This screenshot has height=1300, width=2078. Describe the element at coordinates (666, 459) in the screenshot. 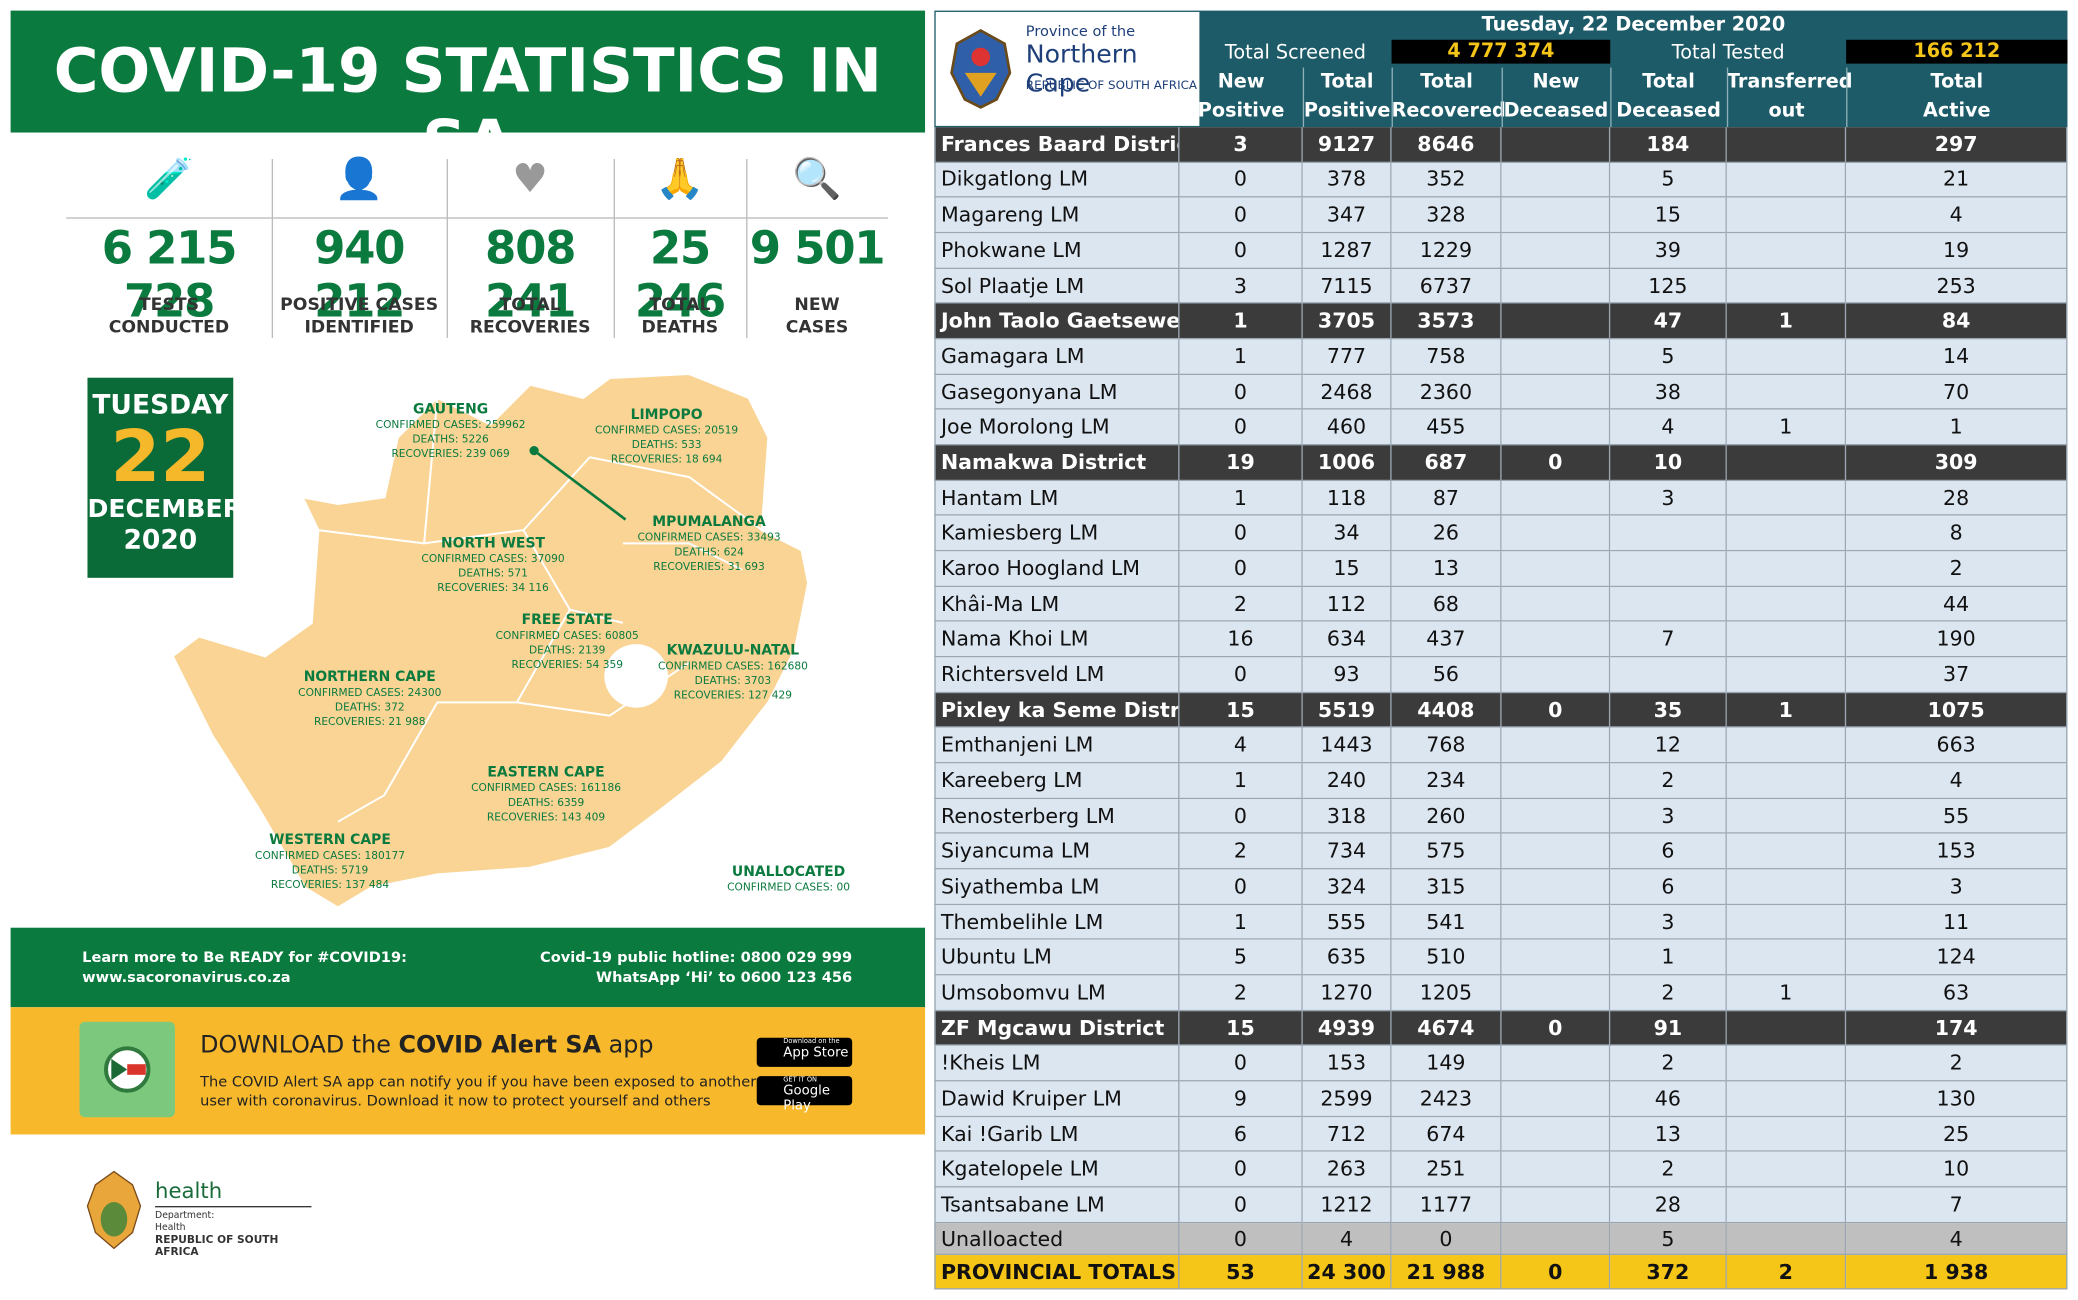

I see `province-stat: RECOVERIES: 18 694` at that location.